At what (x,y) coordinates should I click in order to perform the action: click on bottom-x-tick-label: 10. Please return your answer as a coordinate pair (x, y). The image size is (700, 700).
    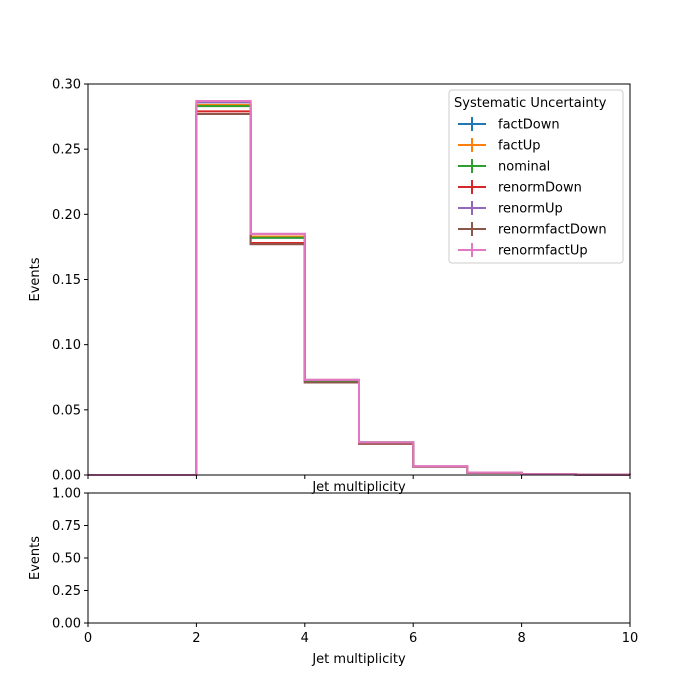
    Looking at the image, I should click on (630, 638).